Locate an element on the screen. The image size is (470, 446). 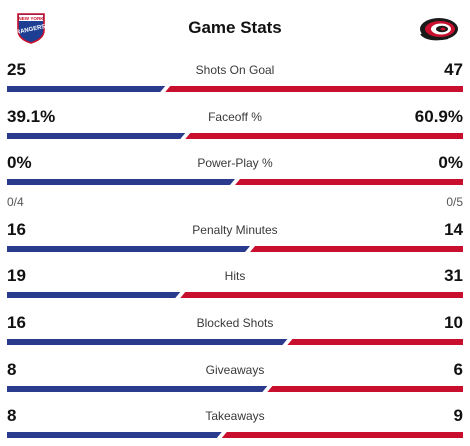
stat-row-blocked-shots: 16 Blocked Shots 10 is located at coordinates (235, 333).